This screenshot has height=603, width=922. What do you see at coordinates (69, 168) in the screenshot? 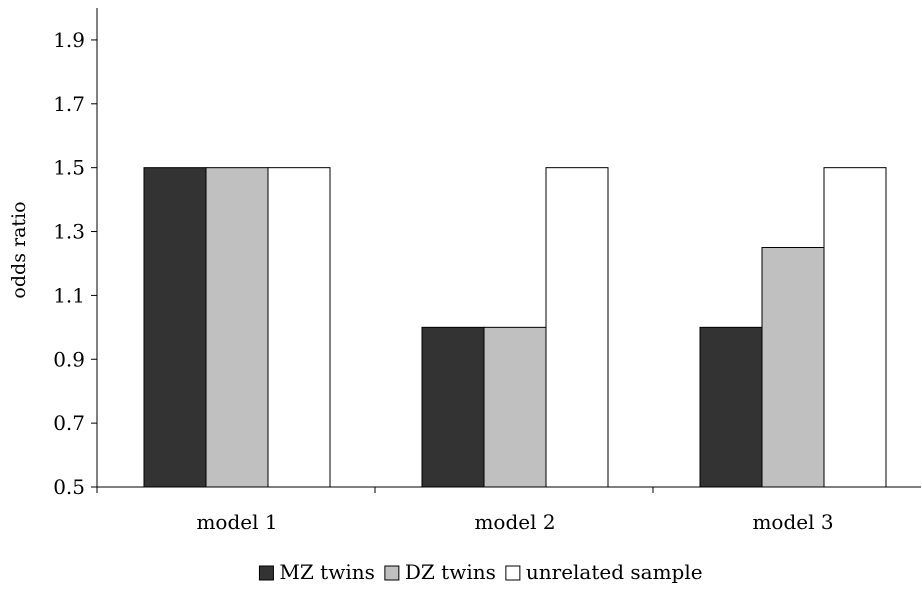
I see `y-tick-label: 1.5` at bounding box center [69, 168].